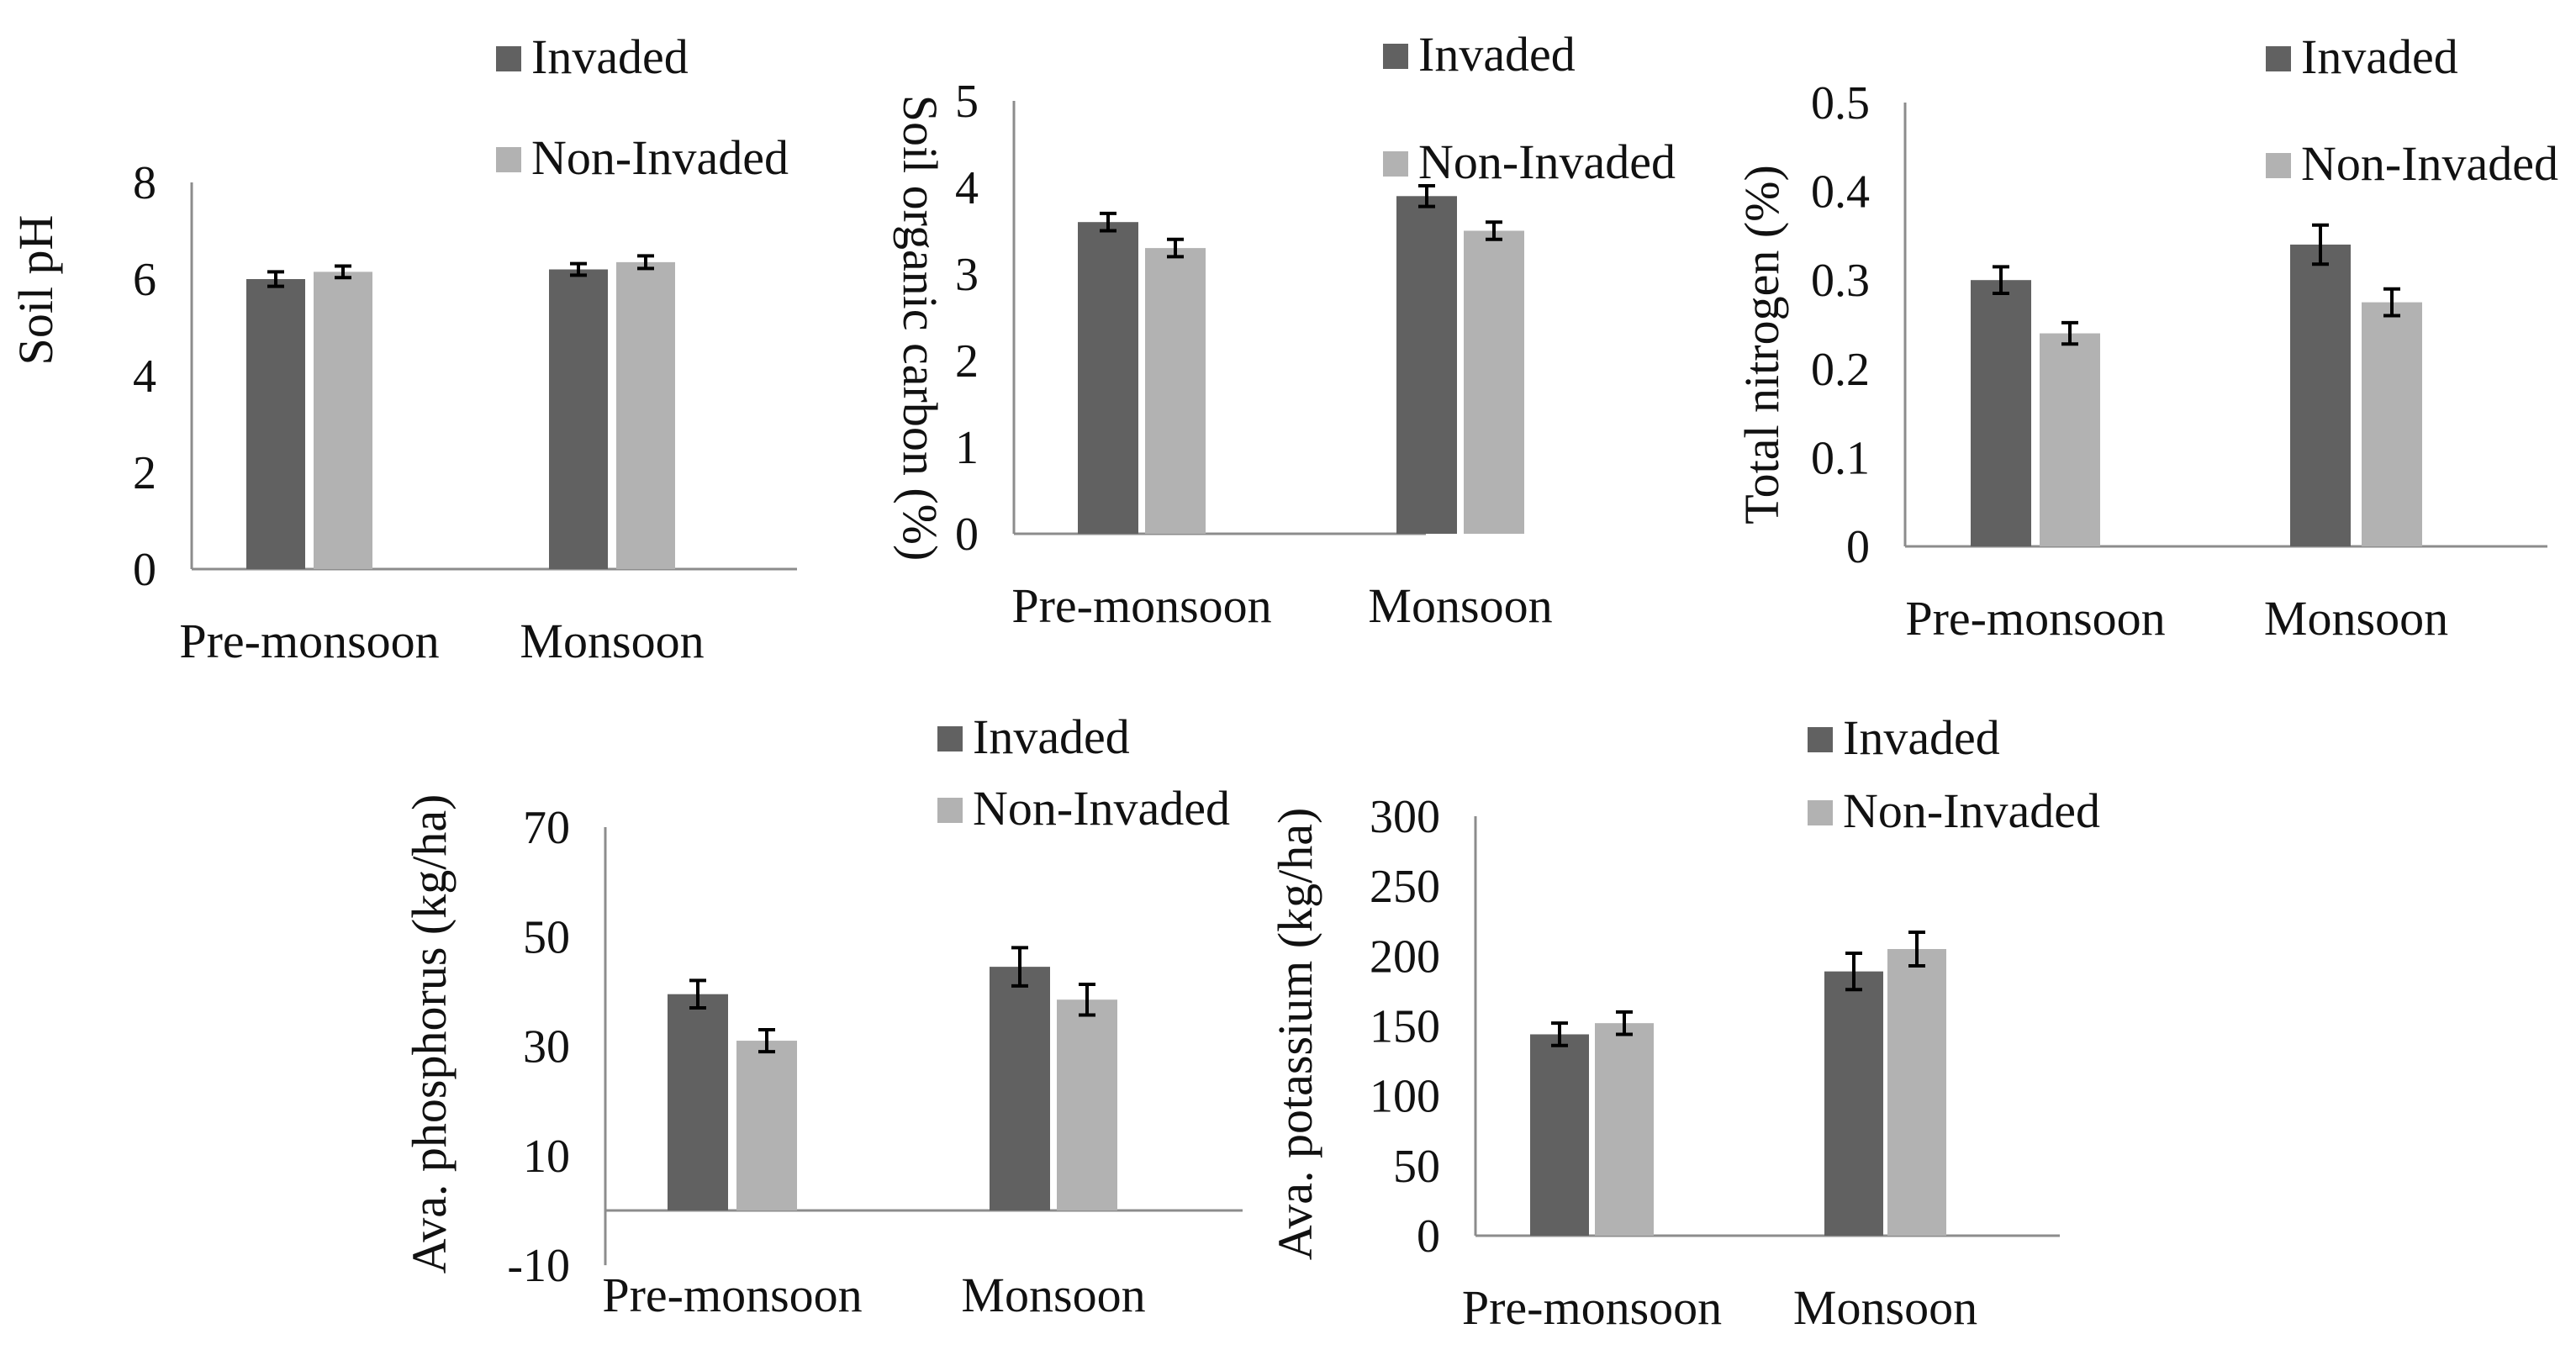  What do you see at coordinates (1841, 458) in the screenshot?
I see `y-tick-label: 0.1` at bounding box center [1841, 458].